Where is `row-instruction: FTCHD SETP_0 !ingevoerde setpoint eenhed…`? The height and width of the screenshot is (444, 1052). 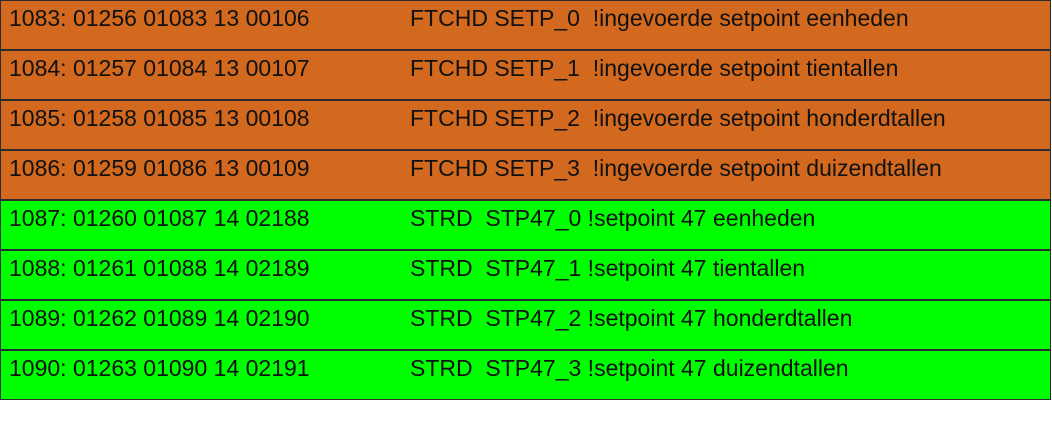
row-instruction: FTCHD SETP_0 !ingevoerde setpoint eenhed… is located at coordinates (659, 18).